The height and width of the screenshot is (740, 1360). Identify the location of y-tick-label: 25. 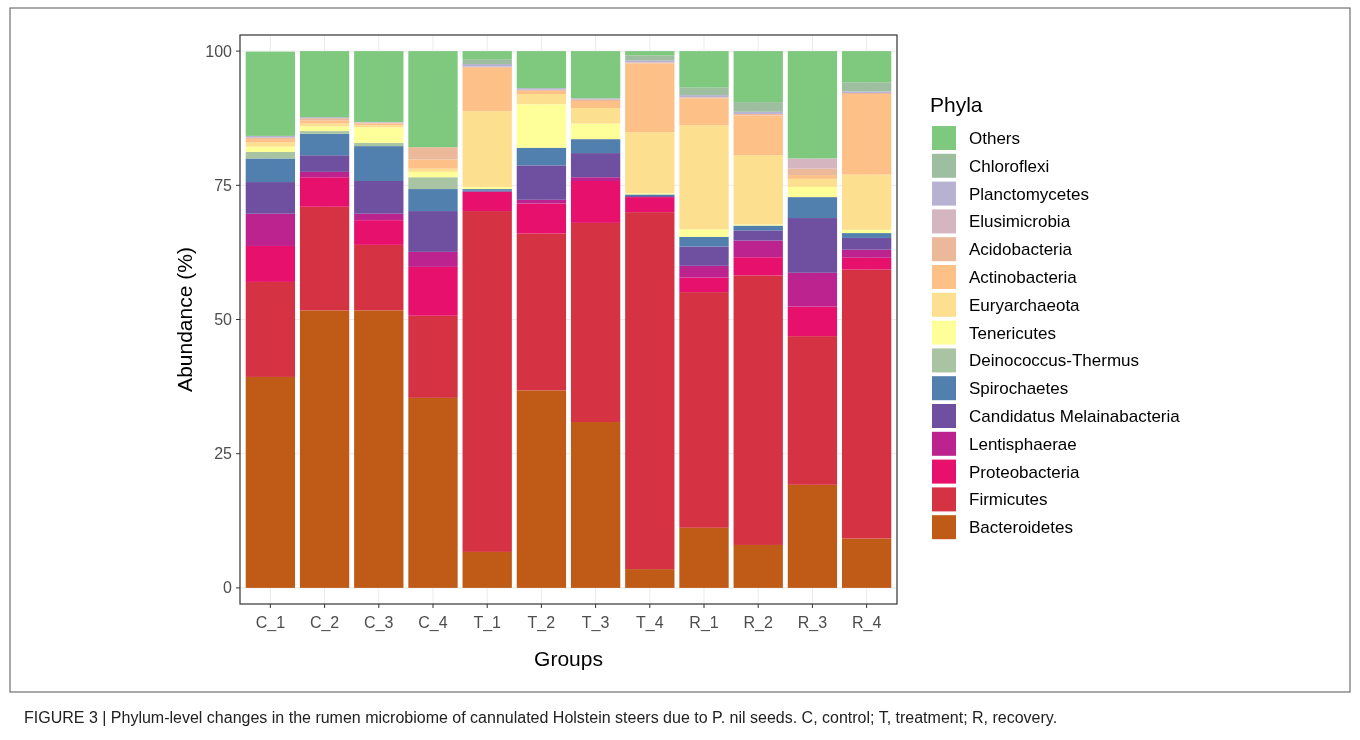
(223, 454).